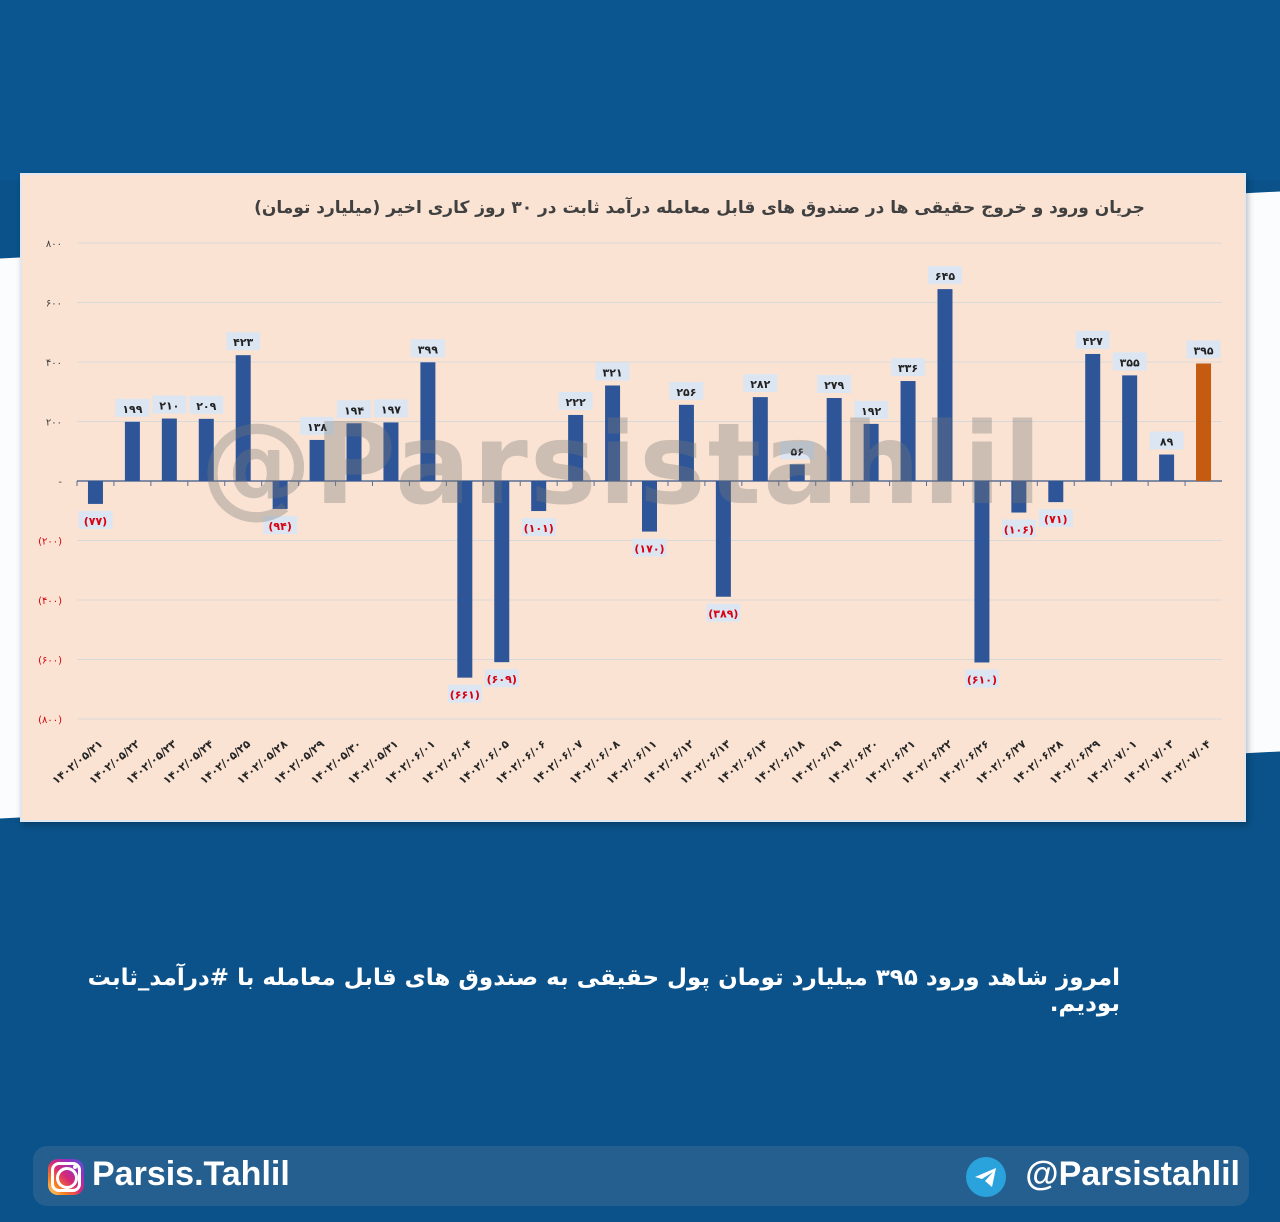 Image resolution: width=1280 pixels, height=1222 pixels. I want to click on data-label: ۲۸۲, so click(760, 384).